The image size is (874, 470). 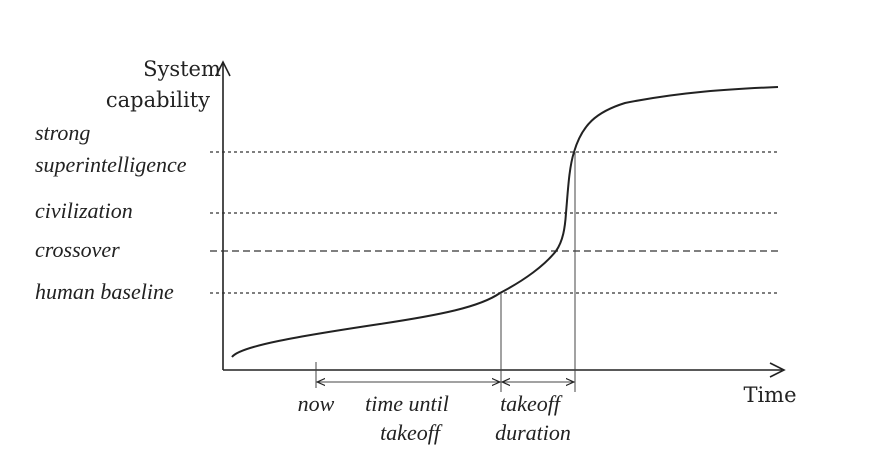 I want to click on strong-superintelligence-label-line2: superintelligence, so click(x=111, y=164).